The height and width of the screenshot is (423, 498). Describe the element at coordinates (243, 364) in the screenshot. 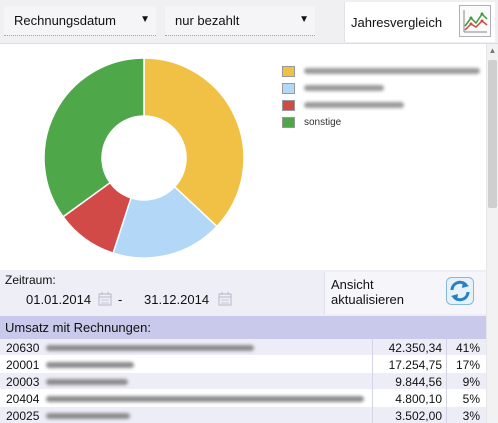

I see `table-row: 20001 17.254,75 17%` at that location.